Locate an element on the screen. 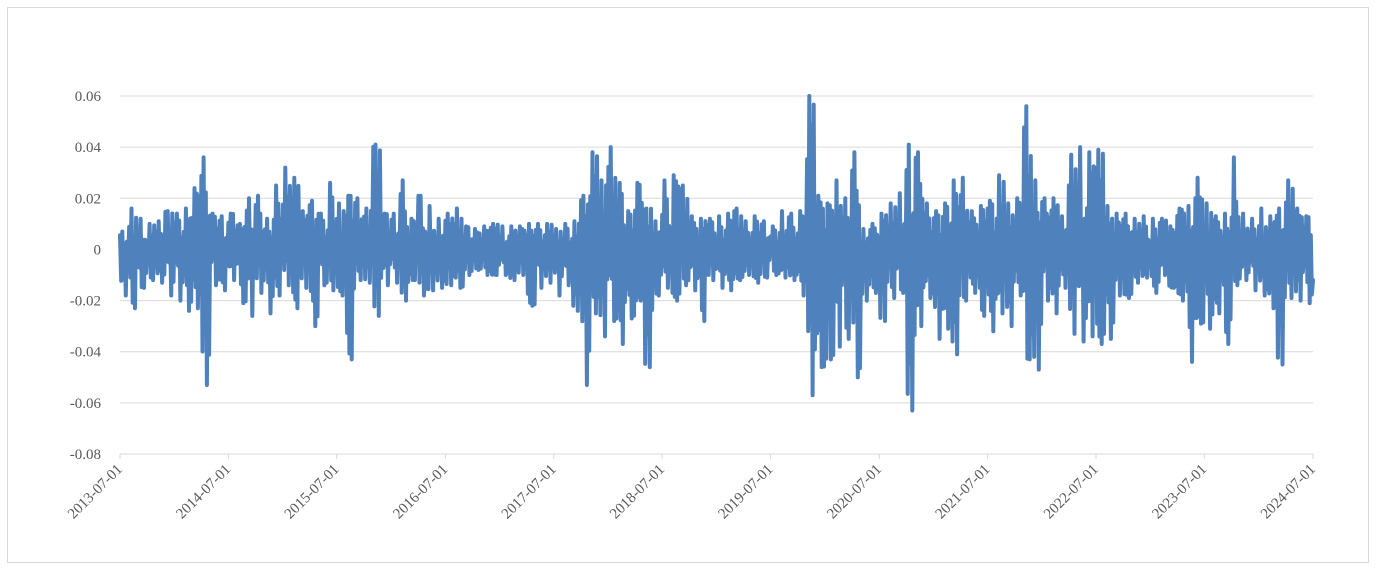  y-tick-label: 0.06 is located at coordinates (88, 97).